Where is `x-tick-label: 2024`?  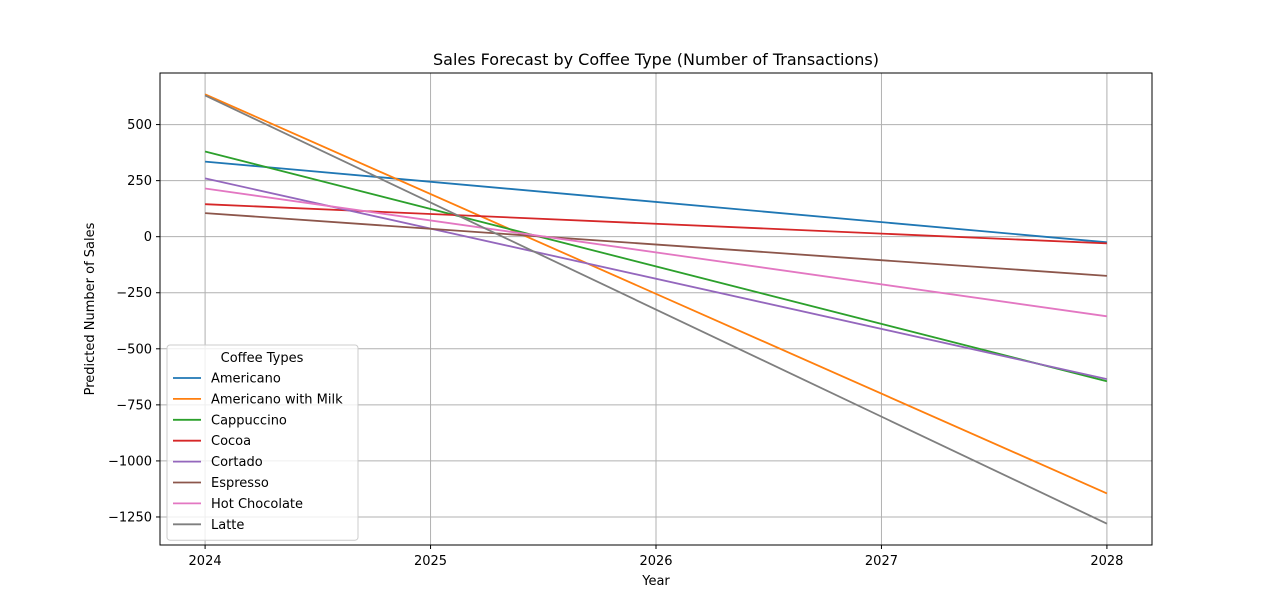
x-tick-label: 2024 is located at coordinates (205, 561).